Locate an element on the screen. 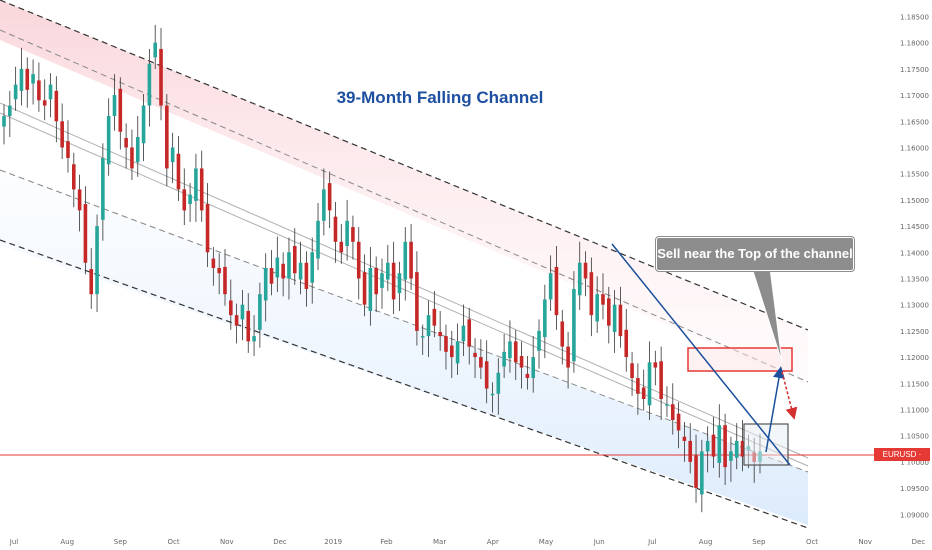  x-tick-label: Mar is located at coordinates (439, 542).